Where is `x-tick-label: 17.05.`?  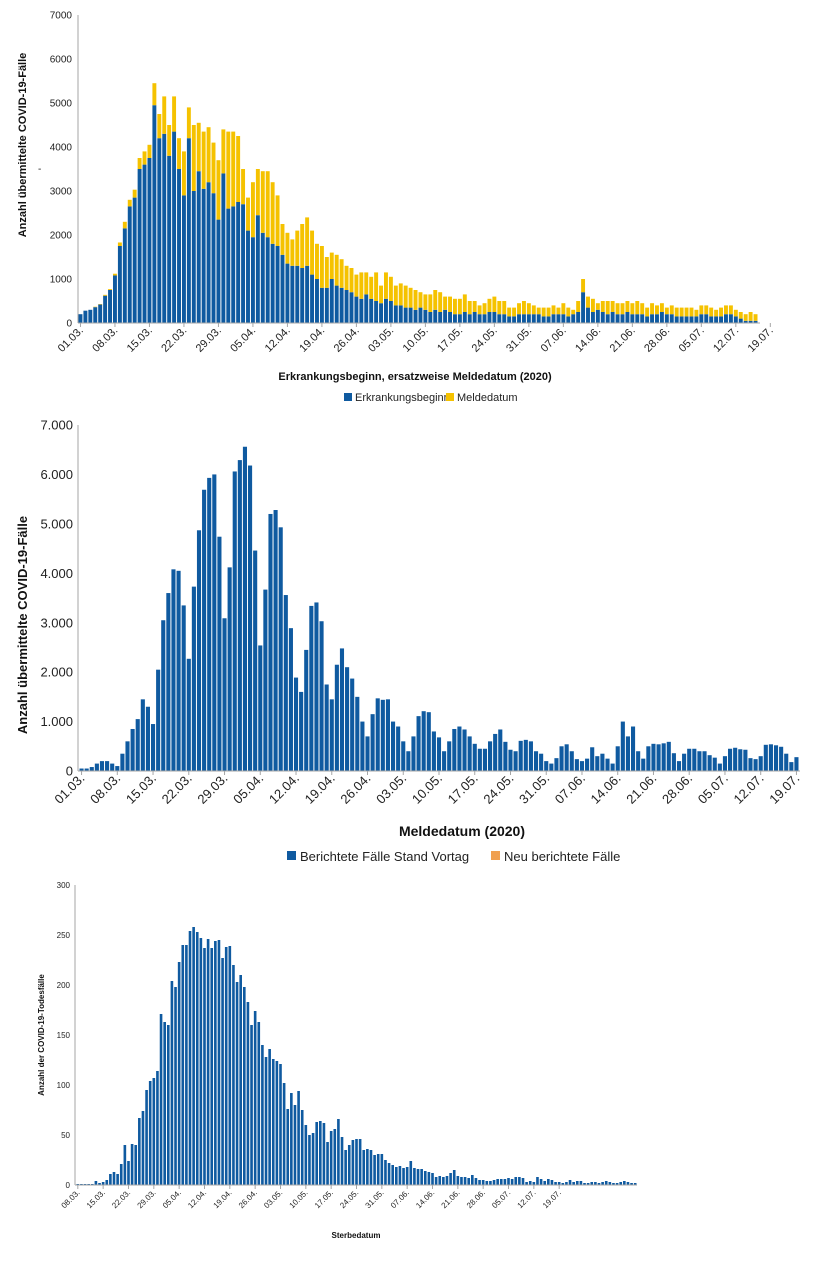
x-tick-label: 17.05. is located at coordinates (450, 340).